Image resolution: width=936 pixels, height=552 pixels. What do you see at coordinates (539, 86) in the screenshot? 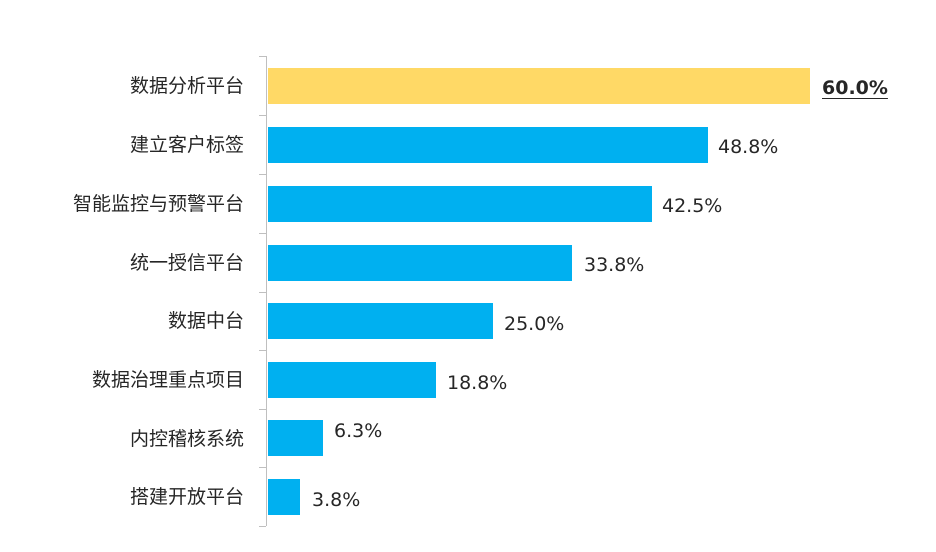
I see `bar-highlighted` at bounding box center [539, 86].